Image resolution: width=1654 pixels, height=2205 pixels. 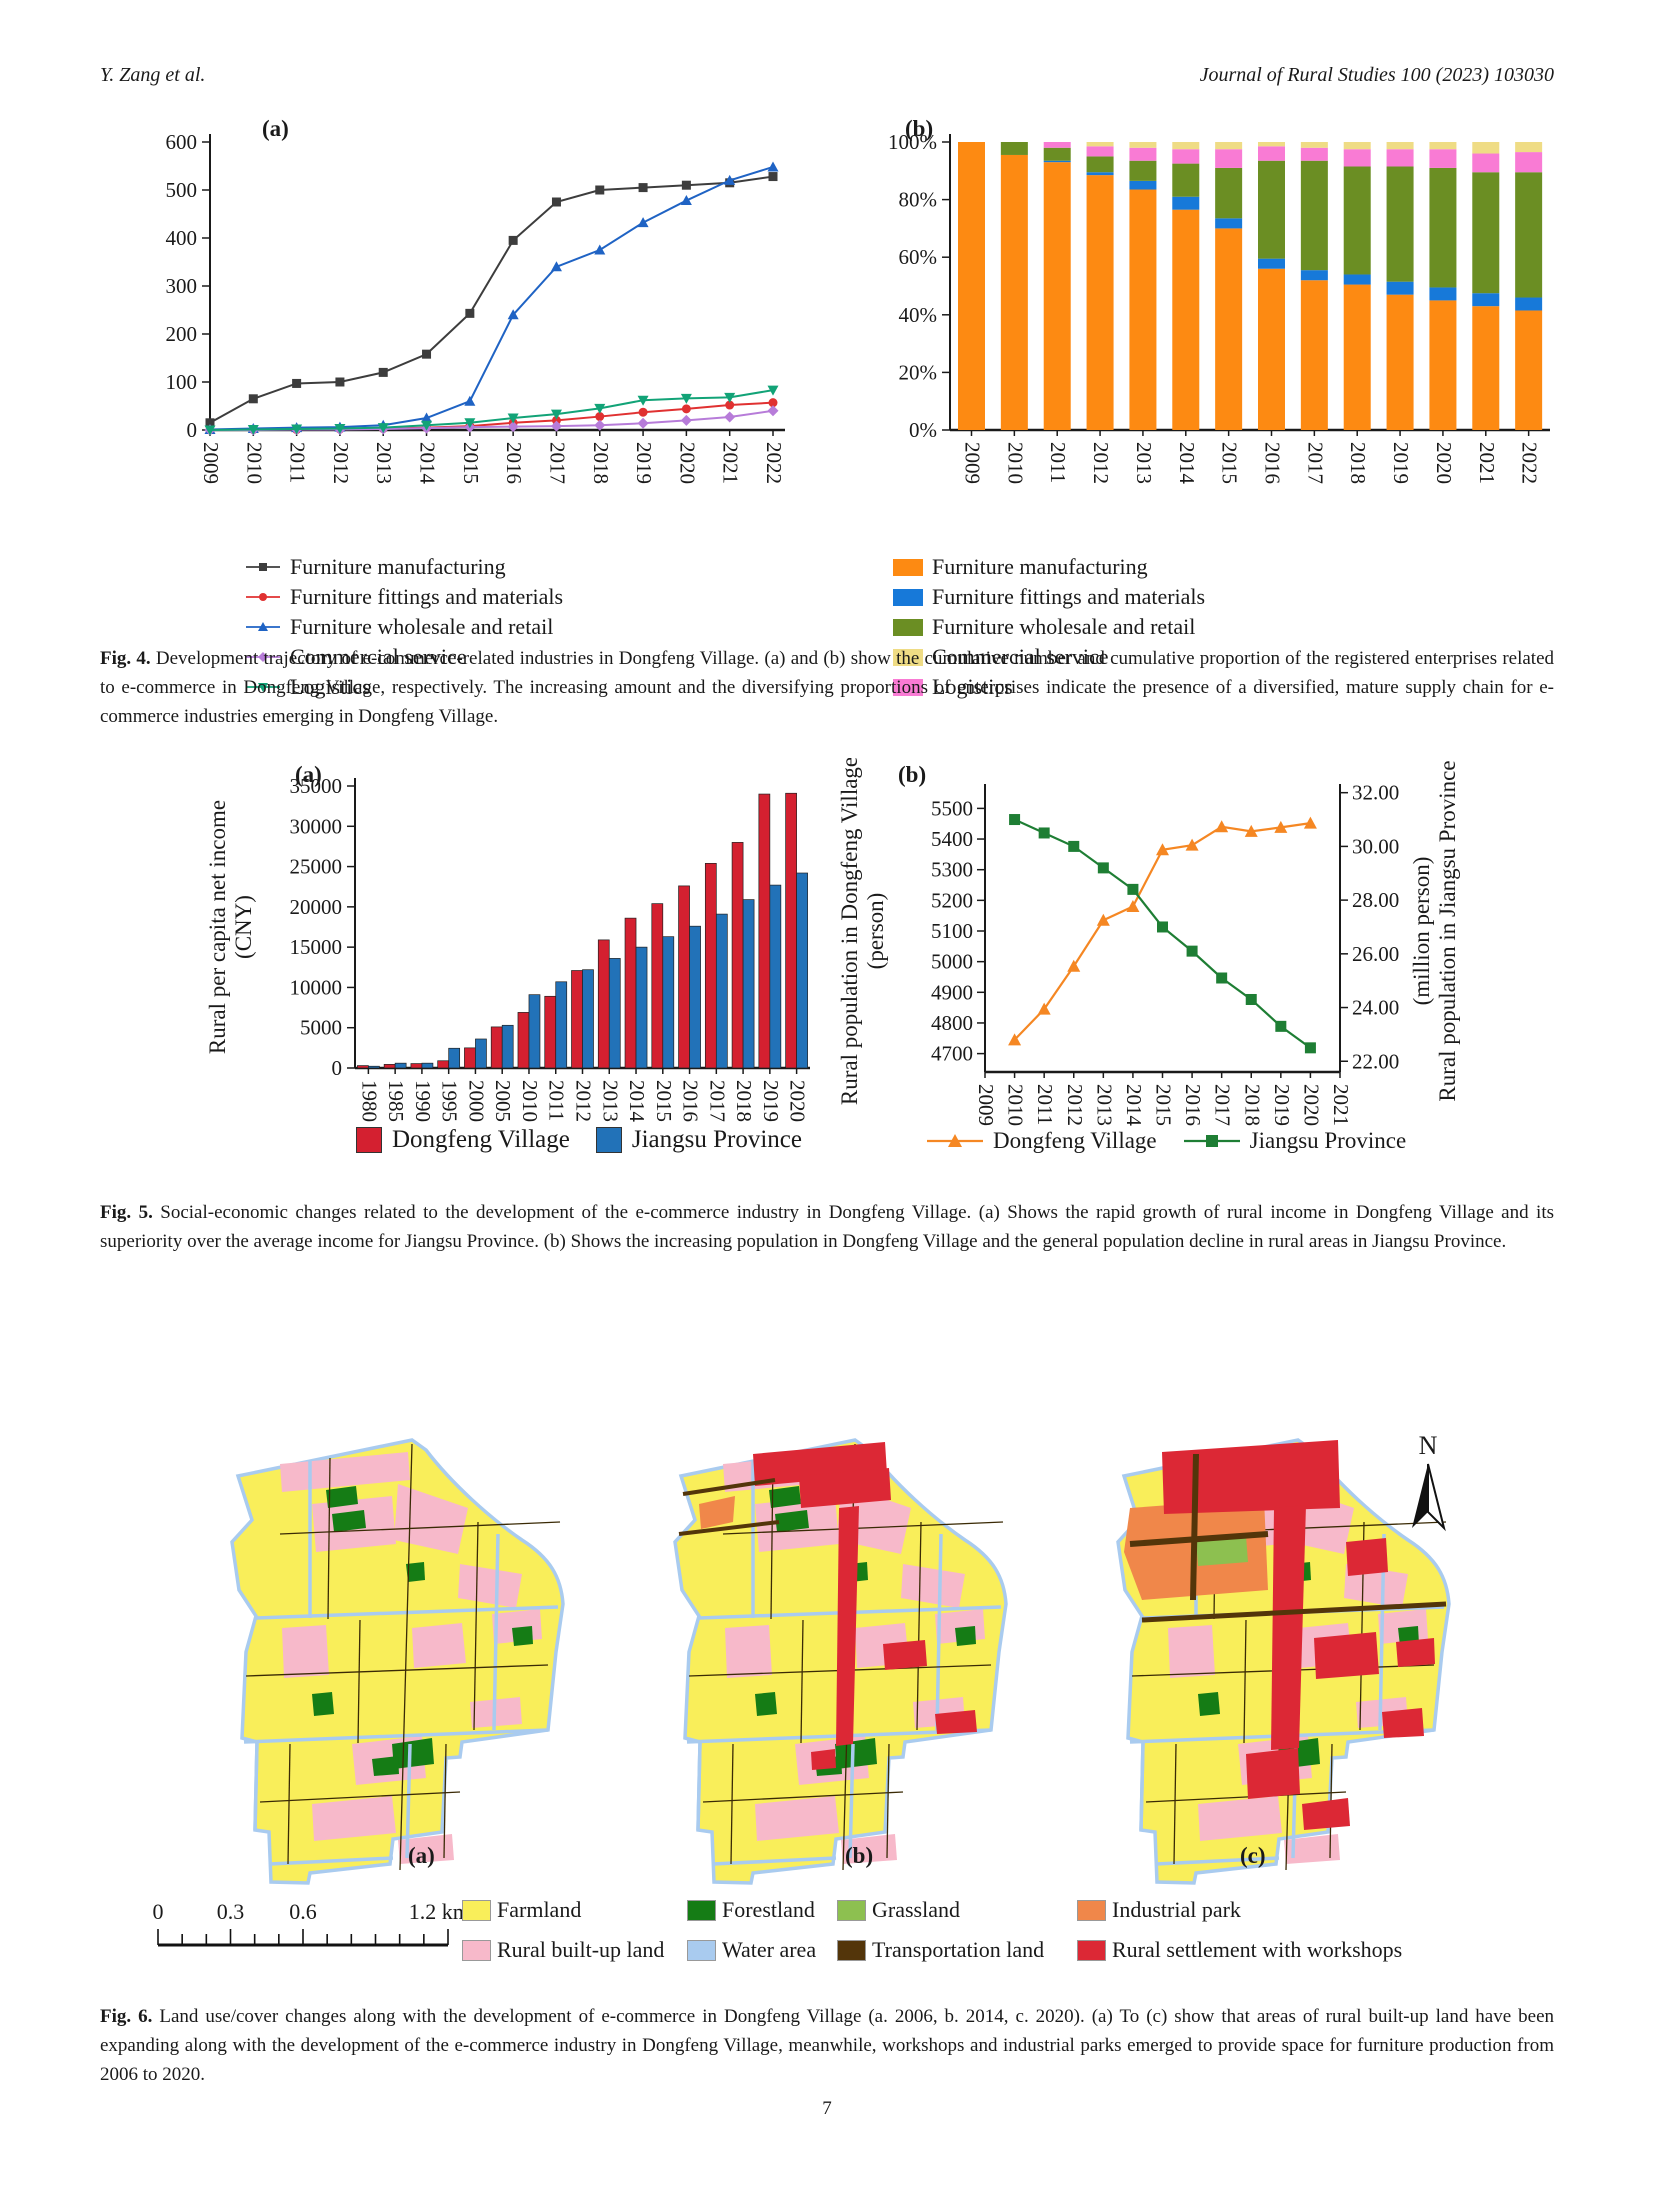 What do you see at coordinates (952, 1054) in the screenshot?
I see `svg-text: 4700` at bounding box center [952, 1054].